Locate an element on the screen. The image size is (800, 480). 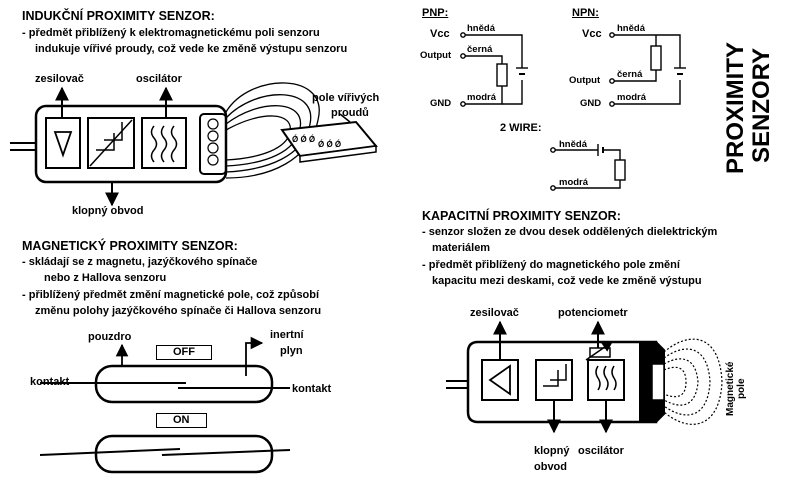
state-on-badge: ON is located at coordinates (181, 420).